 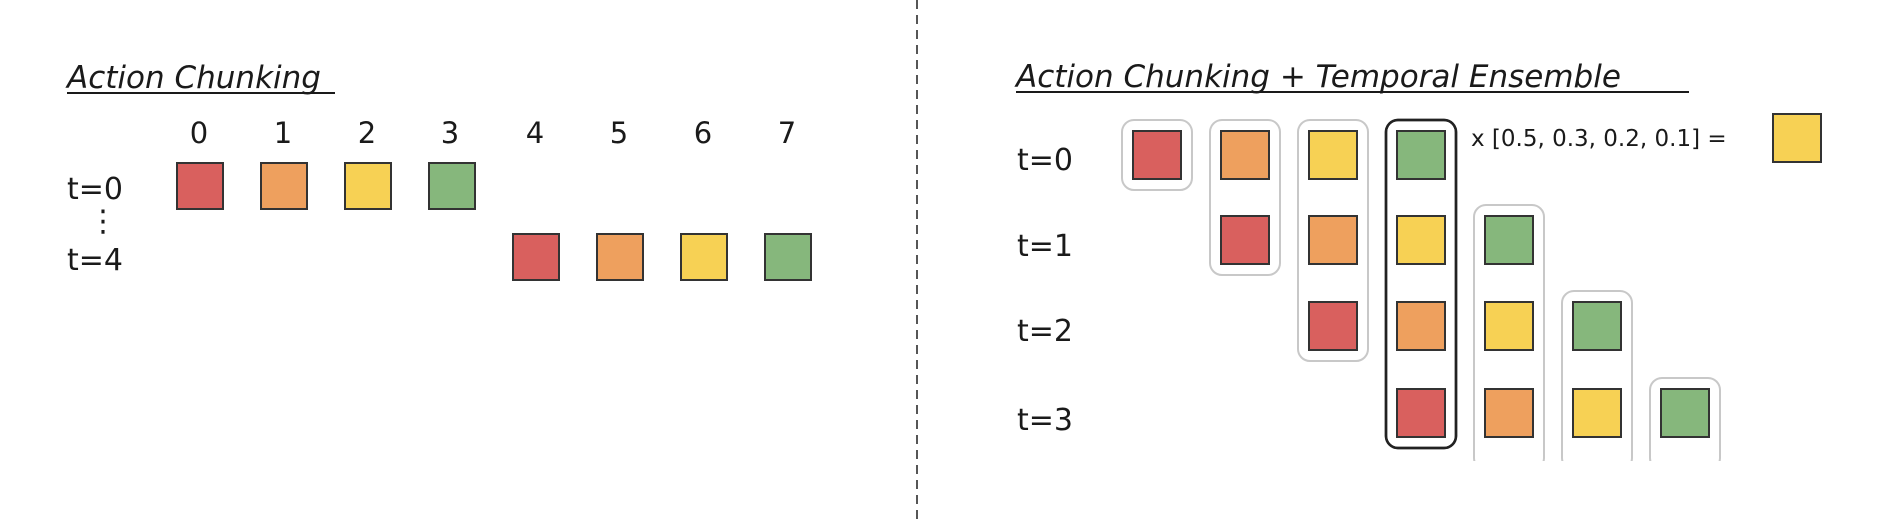 I want to click on ensemble-result-square, so click(x=1797, y=138).